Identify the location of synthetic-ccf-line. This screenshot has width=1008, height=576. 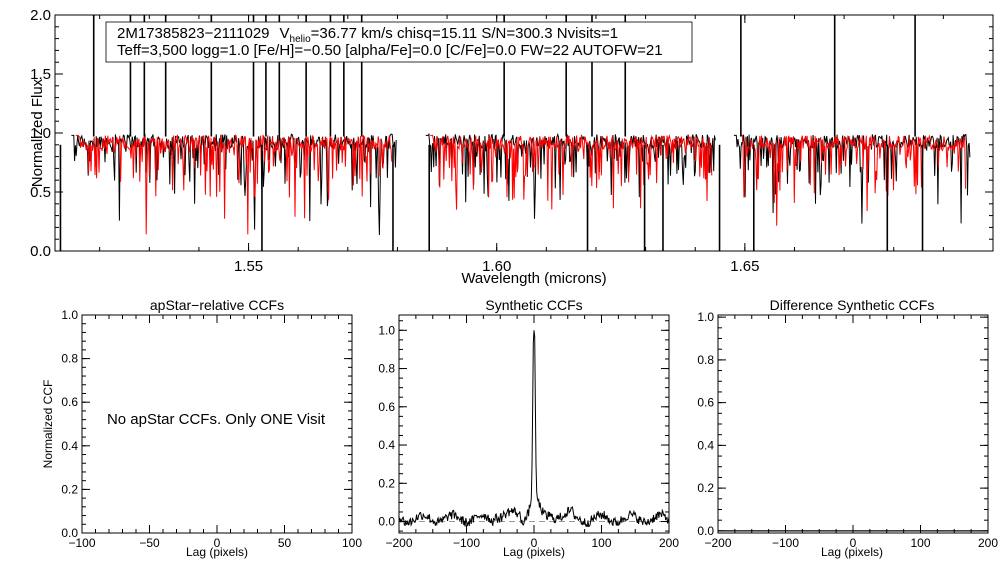
(534, 429).